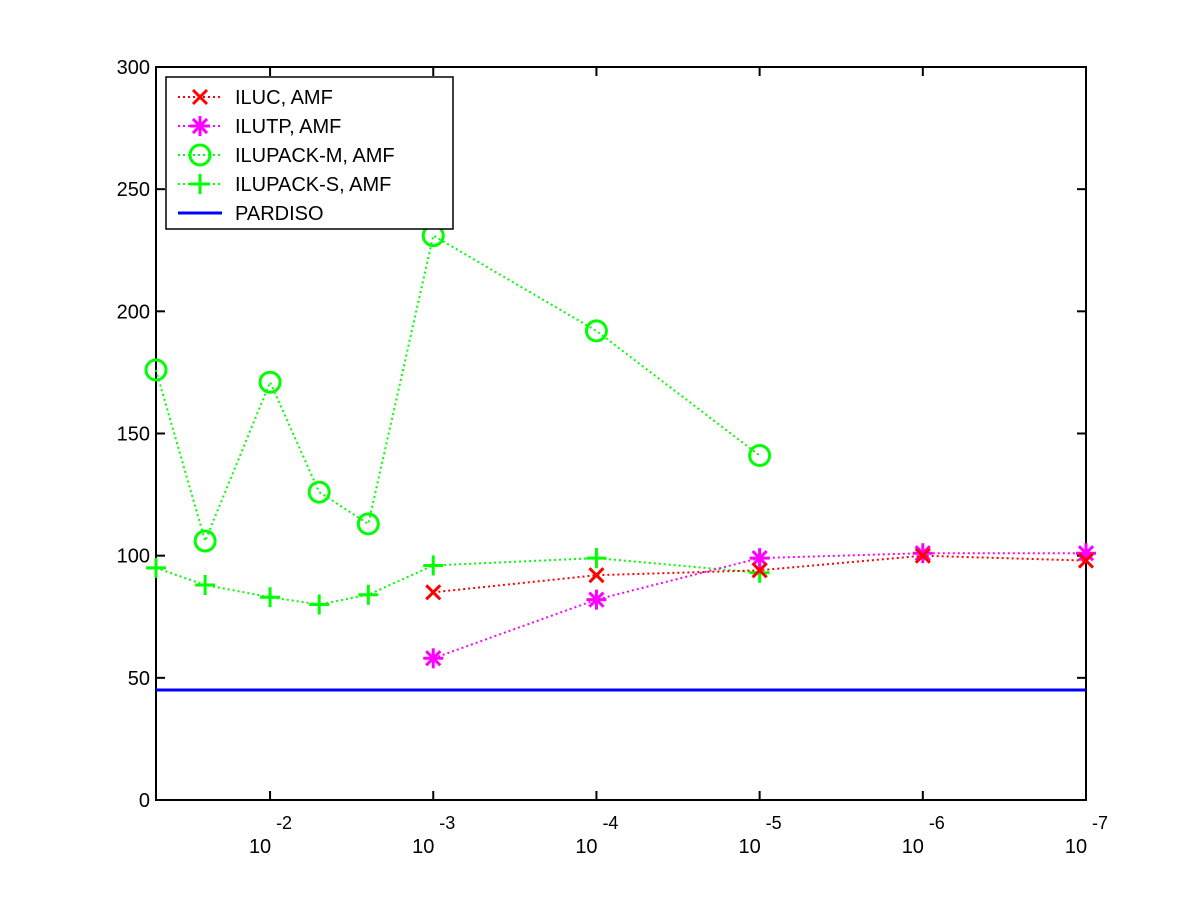  Describe the element at coordinates (774, 823) in the screenshot. I see `x-tick-label-exponent: -5` at that location.